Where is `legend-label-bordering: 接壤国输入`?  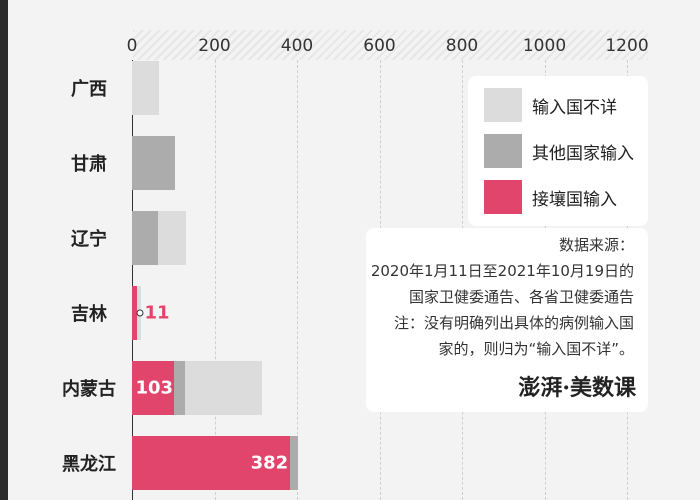 legend-label-bordering: 接壤国输入 is located at coordinates (574, 199).